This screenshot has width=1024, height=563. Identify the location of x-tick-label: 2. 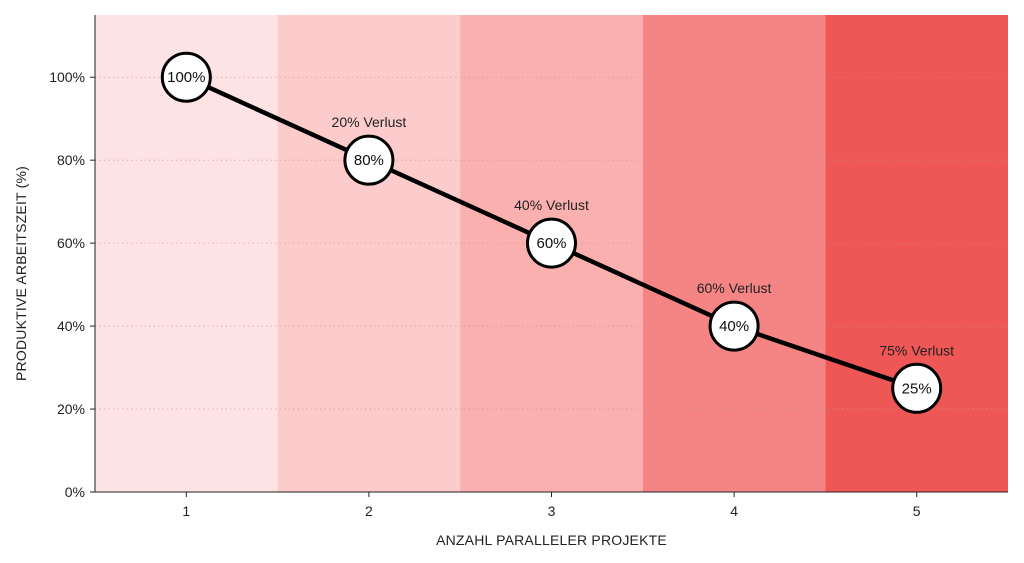
(369, 511).